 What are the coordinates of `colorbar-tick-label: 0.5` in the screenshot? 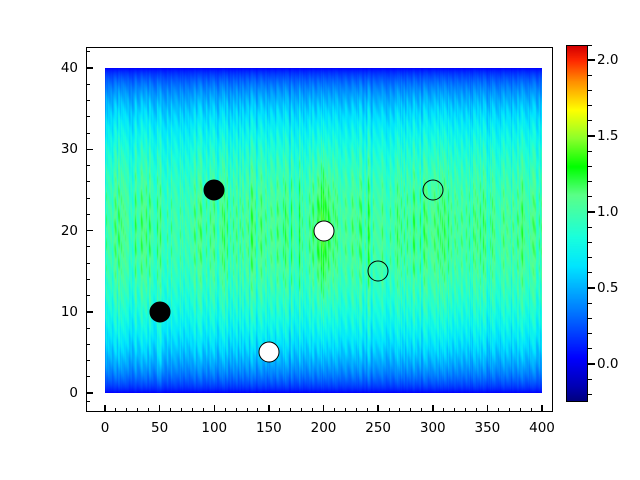 It's located at (608, 288).